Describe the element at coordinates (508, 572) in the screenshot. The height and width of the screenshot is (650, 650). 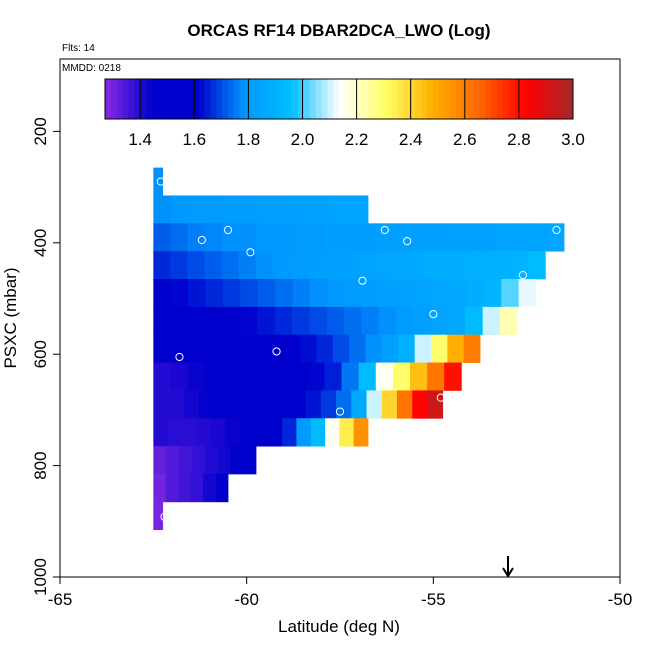
I see `position-arrow-head` at that location.